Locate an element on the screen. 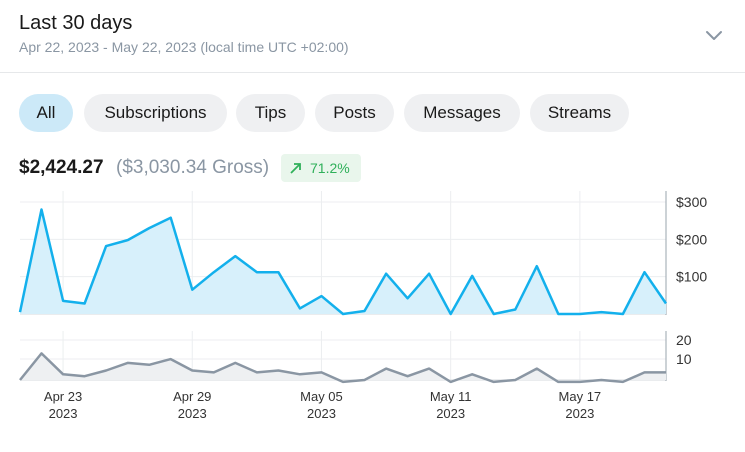 The image size is (745, 452). count-ytick-label: 10 is located at coordinates (684, 359).